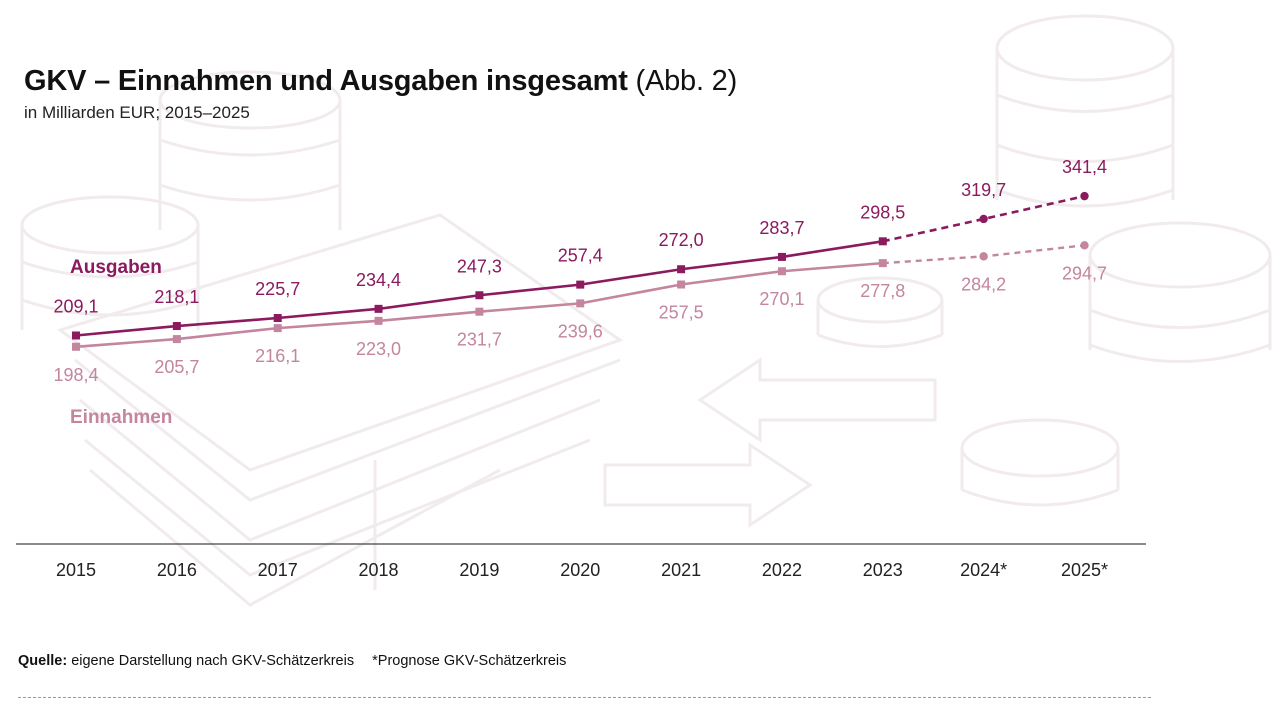 This screenshot has height=721, width=1280. What do you see at coordinates (781, 299) in the screenshot?
I see `data-label-einnahmen: 270,1` at bounding box center [781, 299].